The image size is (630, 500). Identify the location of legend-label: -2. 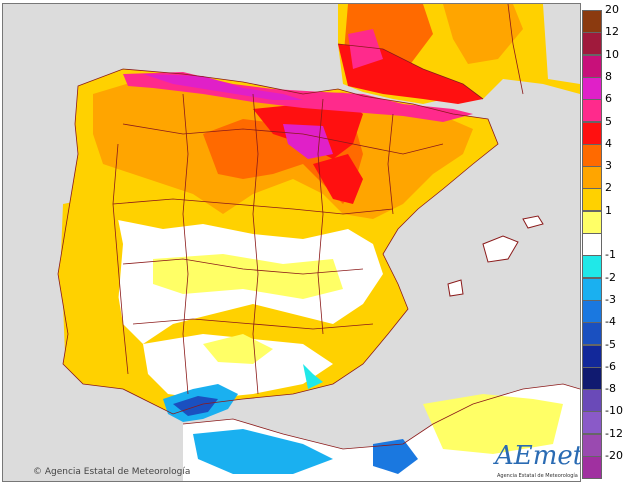
(610, 277).